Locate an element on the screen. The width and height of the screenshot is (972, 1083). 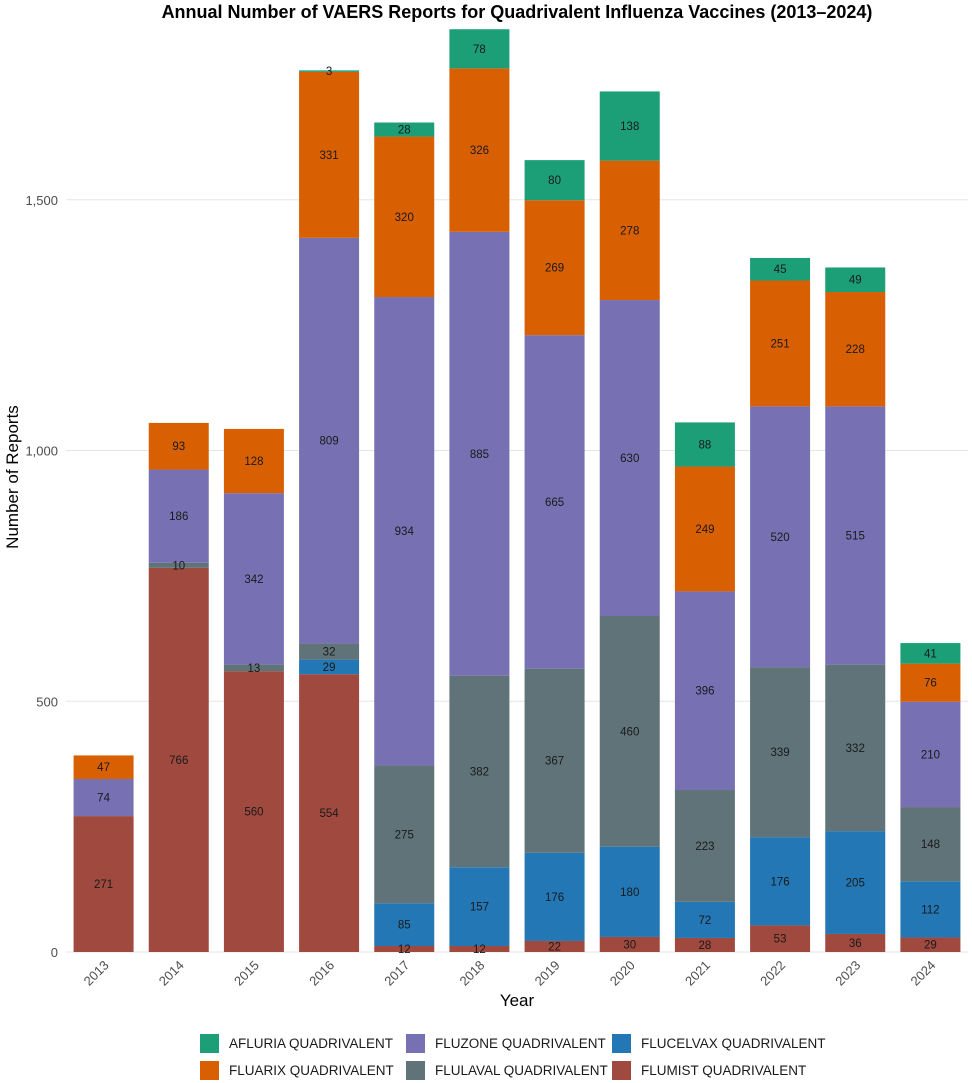
data-label: 13 is located at coordinates (254, 669).